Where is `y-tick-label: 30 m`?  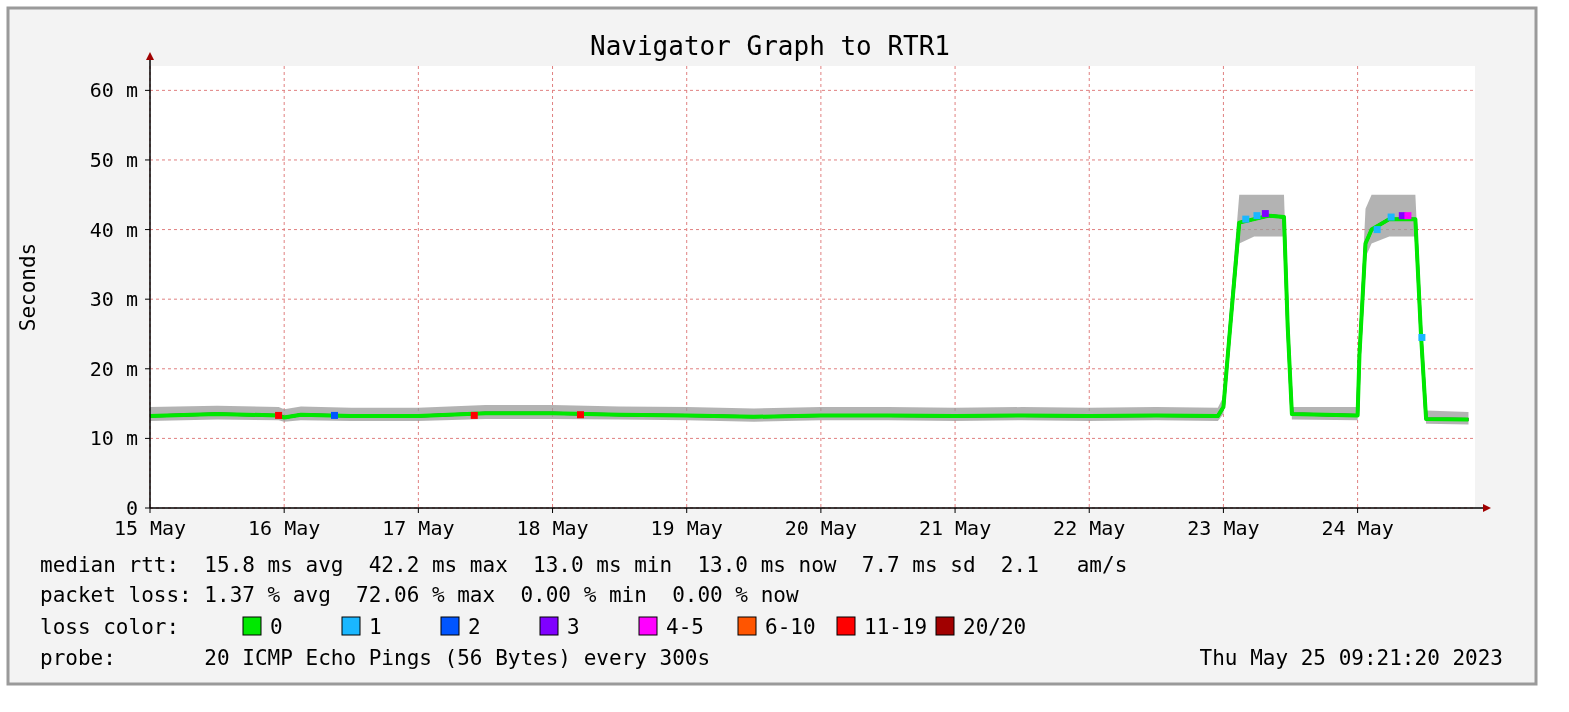
y-tick-label: 30 m is located at coordinates (113, 299).